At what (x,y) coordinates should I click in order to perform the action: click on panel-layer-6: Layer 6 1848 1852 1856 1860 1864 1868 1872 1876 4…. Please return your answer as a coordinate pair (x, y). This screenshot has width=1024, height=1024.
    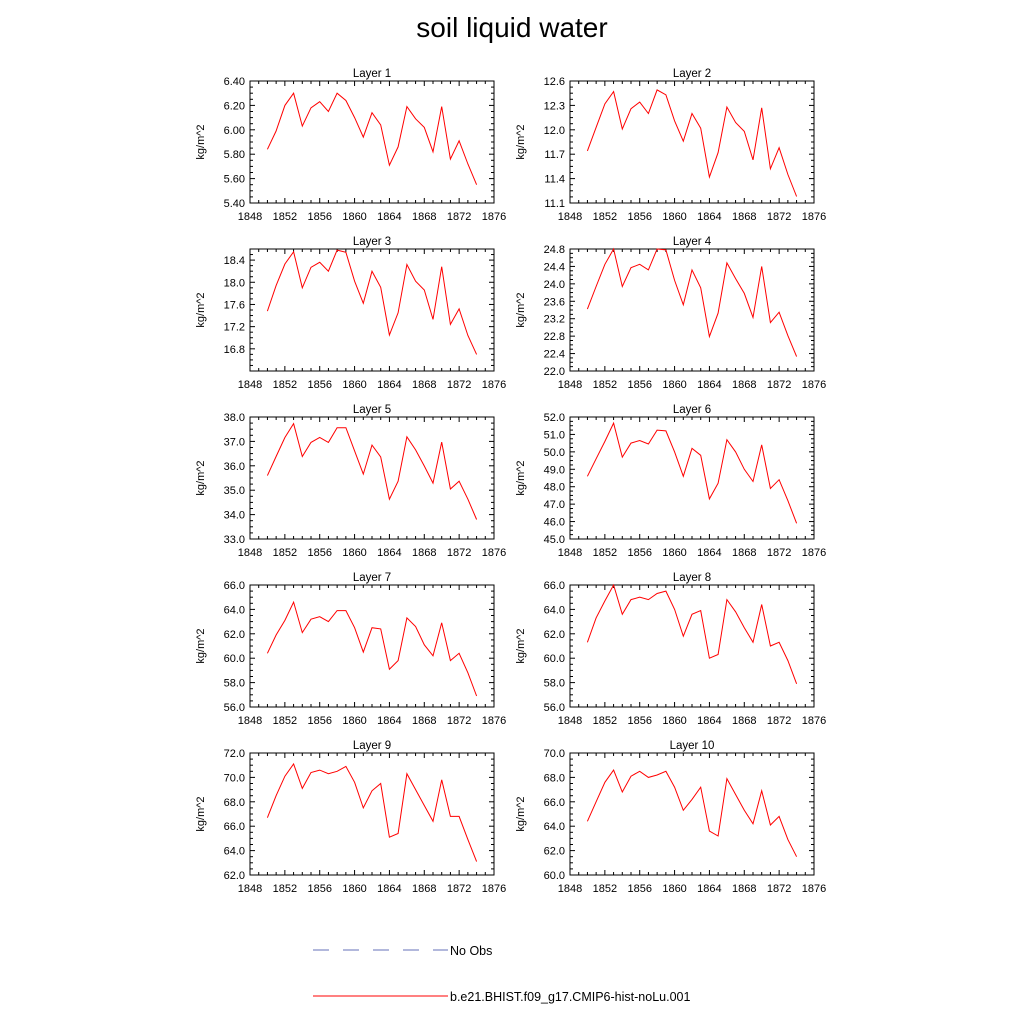
    Looking at the image, I should click on (670, 481).